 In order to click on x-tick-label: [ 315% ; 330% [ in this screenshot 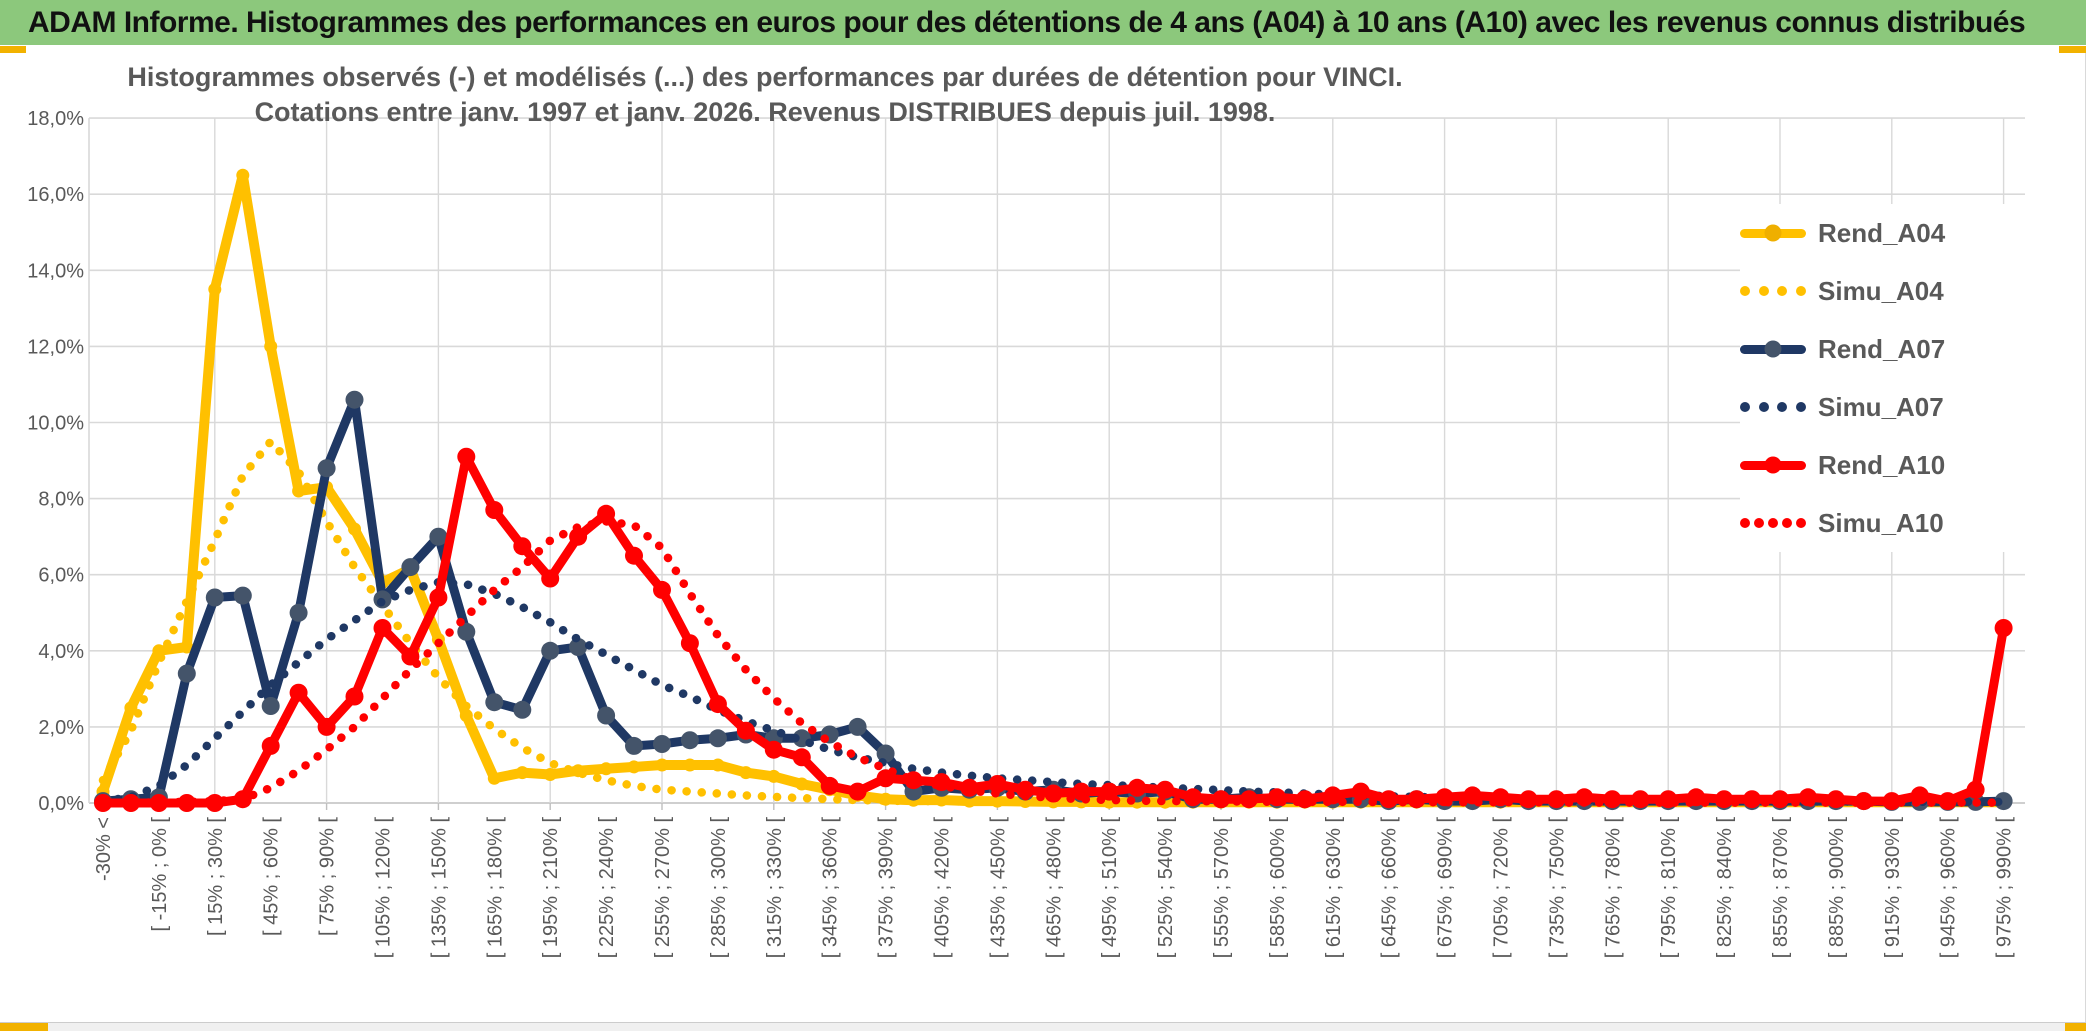, I will do `click(775, 888)`.